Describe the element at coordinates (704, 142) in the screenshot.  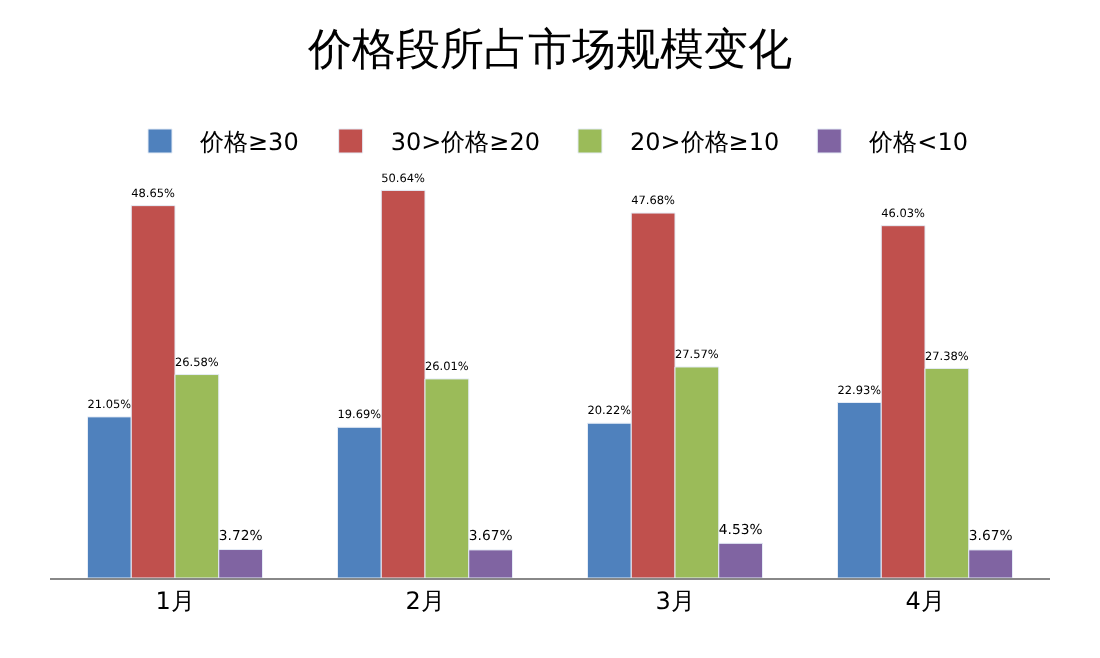
I see `legend-label: 20>价格≥10` at that location.